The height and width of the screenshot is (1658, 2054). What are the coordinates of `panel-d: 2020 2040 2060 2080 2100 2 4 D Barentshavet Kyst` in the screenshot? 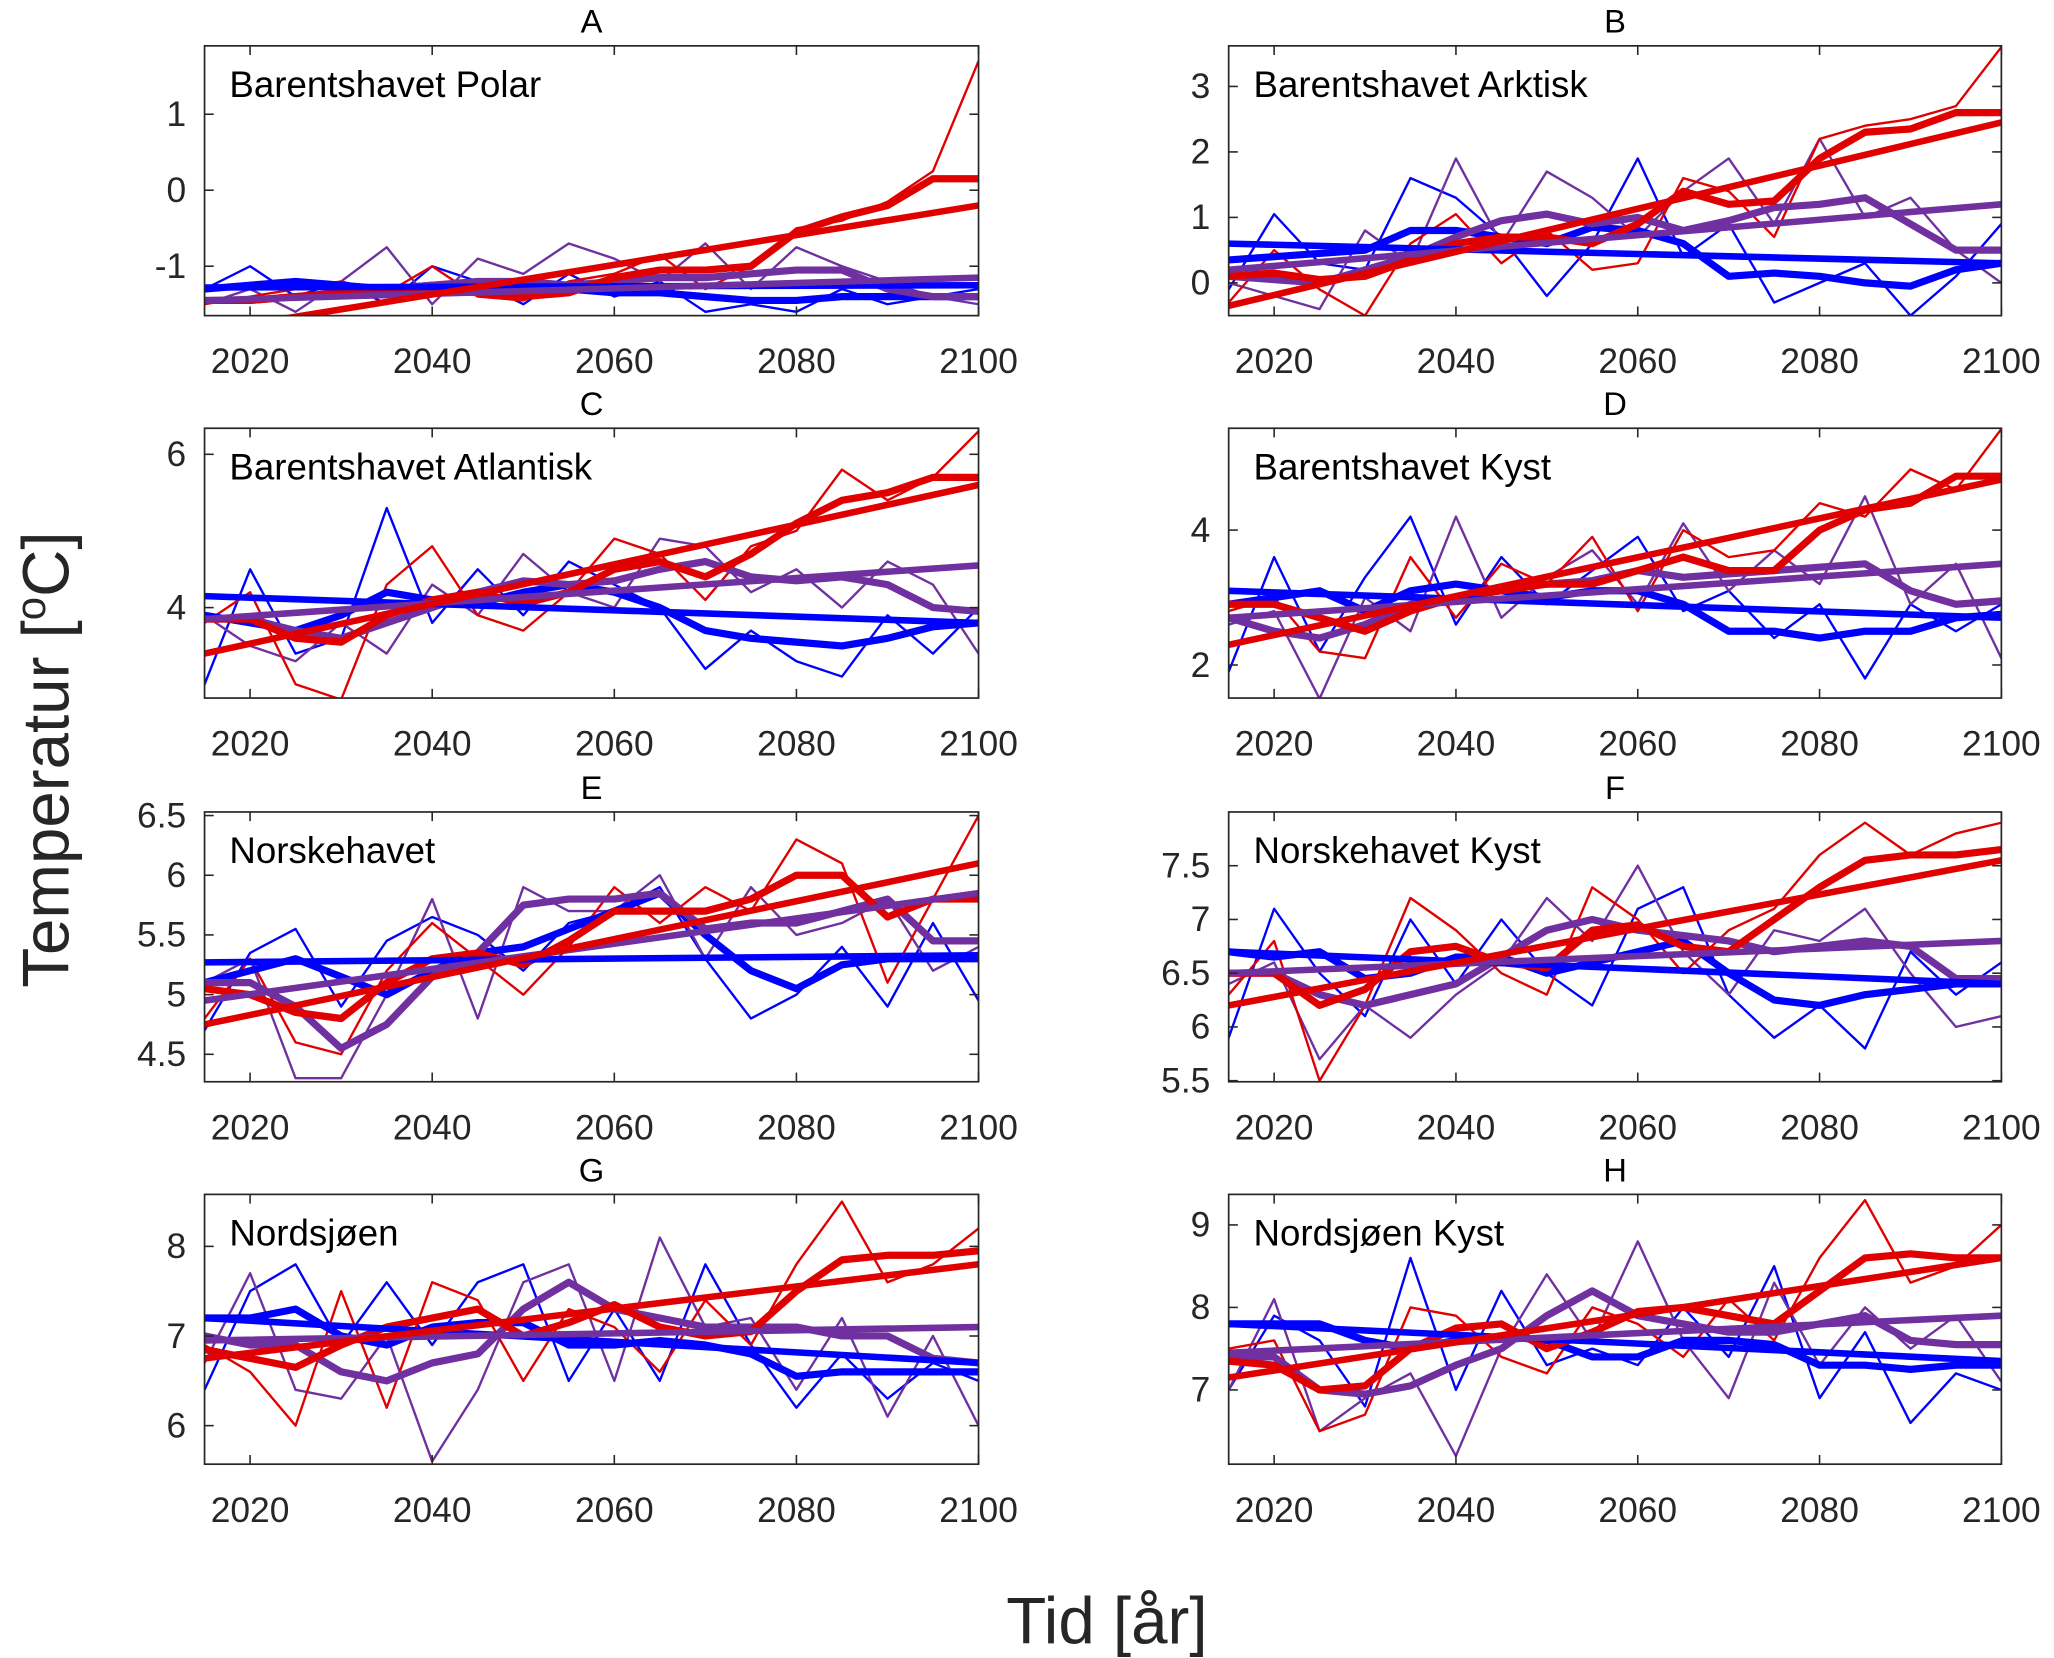 It's located at (1616, 574).